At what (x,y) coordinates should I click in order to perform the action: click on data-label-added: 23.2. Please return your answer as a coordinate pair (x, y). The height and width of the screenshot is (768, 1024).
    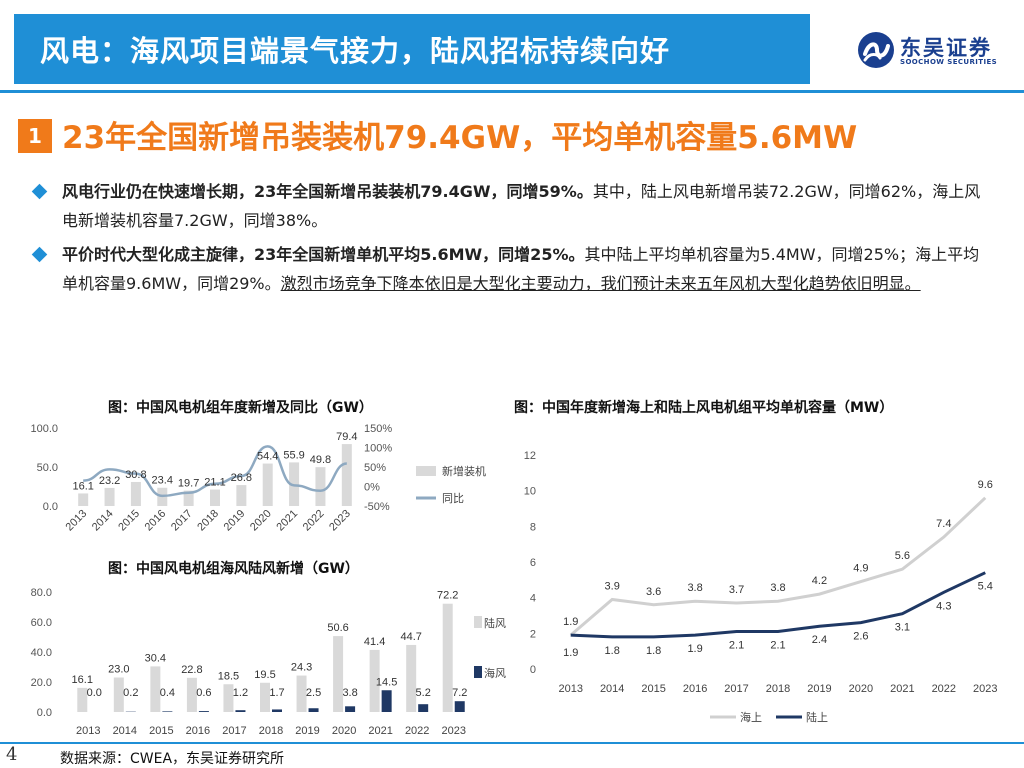
    Looking at the image, I should click on (109, 481).